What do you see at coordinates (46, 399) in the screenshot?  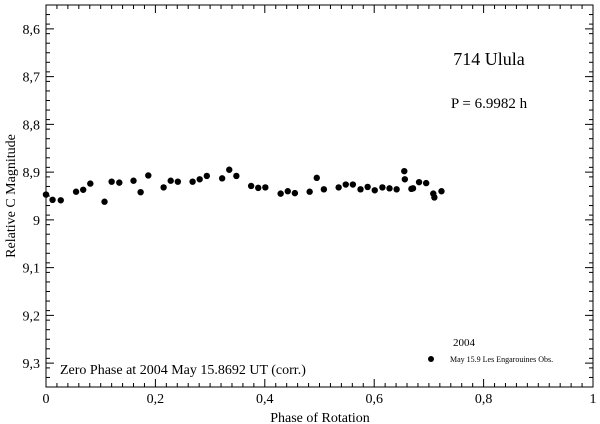 I see `x-tick-label: 0` at bounding box center [46, 399].